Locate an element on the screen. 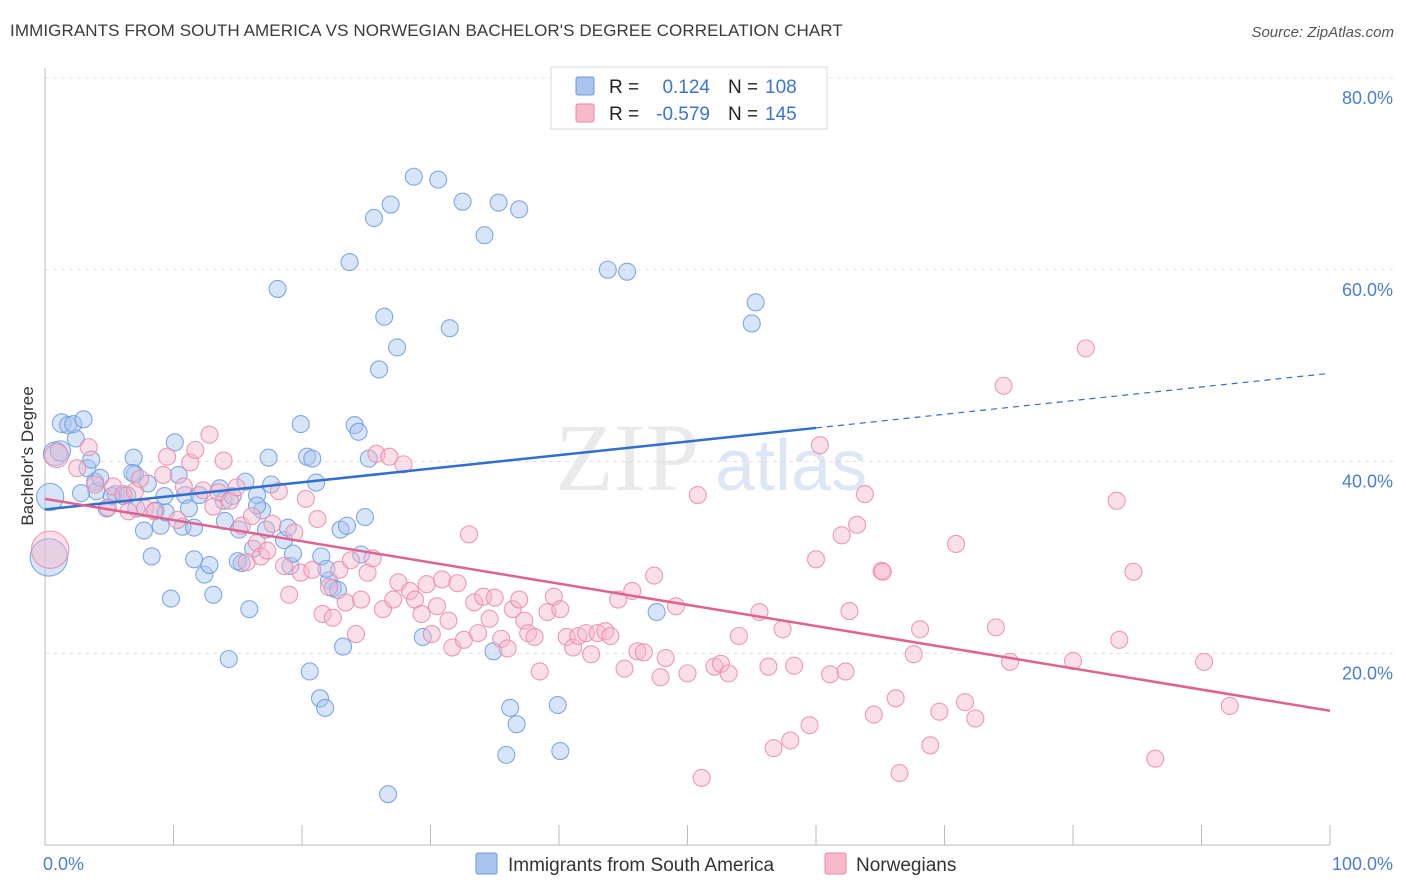 The height and width of the screenshot is (892, 1406). x-tick-labels: 0.0% 100.0% is located at coordinates (718, 864).